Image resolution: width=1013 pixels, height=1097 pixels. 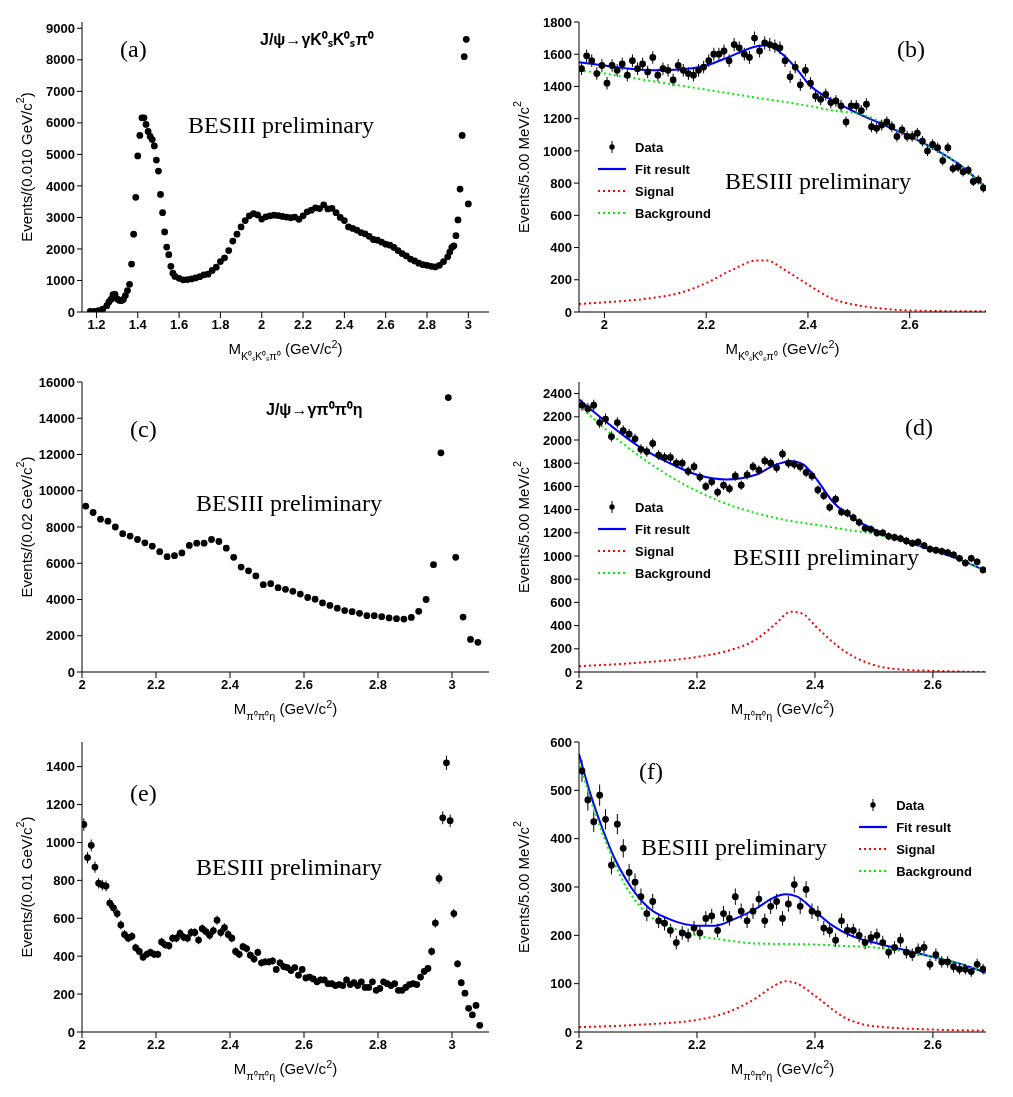 What do you see at coordinates (56, 455) in the screenshot?
I see `y-tick-label: 12000` at bounding box center [56, 455].